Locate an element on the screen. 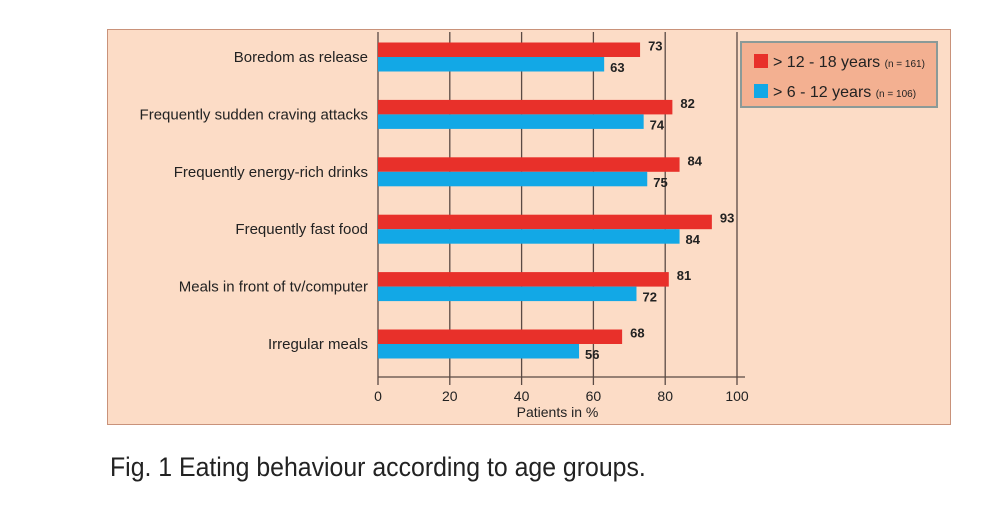 This screenshot has width=998, height=515. category-label: Boredom as release is located at coordinates (301, 57).